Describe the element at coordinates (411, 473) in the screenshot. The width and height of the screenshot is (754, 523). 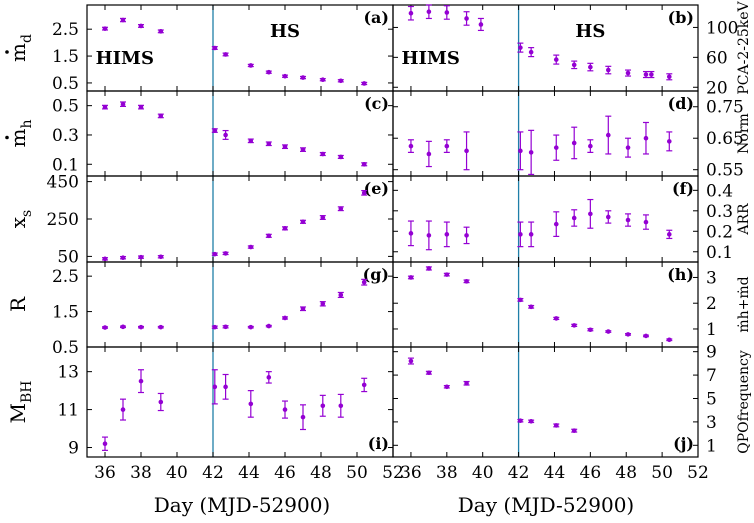
I see `x-tick-label: 36` at that location.